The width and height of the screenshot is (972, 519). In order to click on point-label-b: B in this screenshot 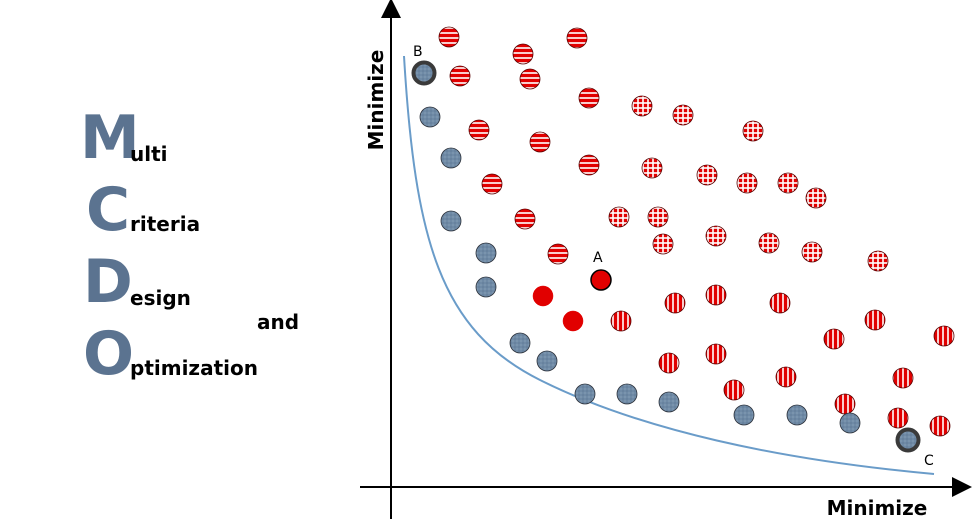, I will do `click(418, 52)`.